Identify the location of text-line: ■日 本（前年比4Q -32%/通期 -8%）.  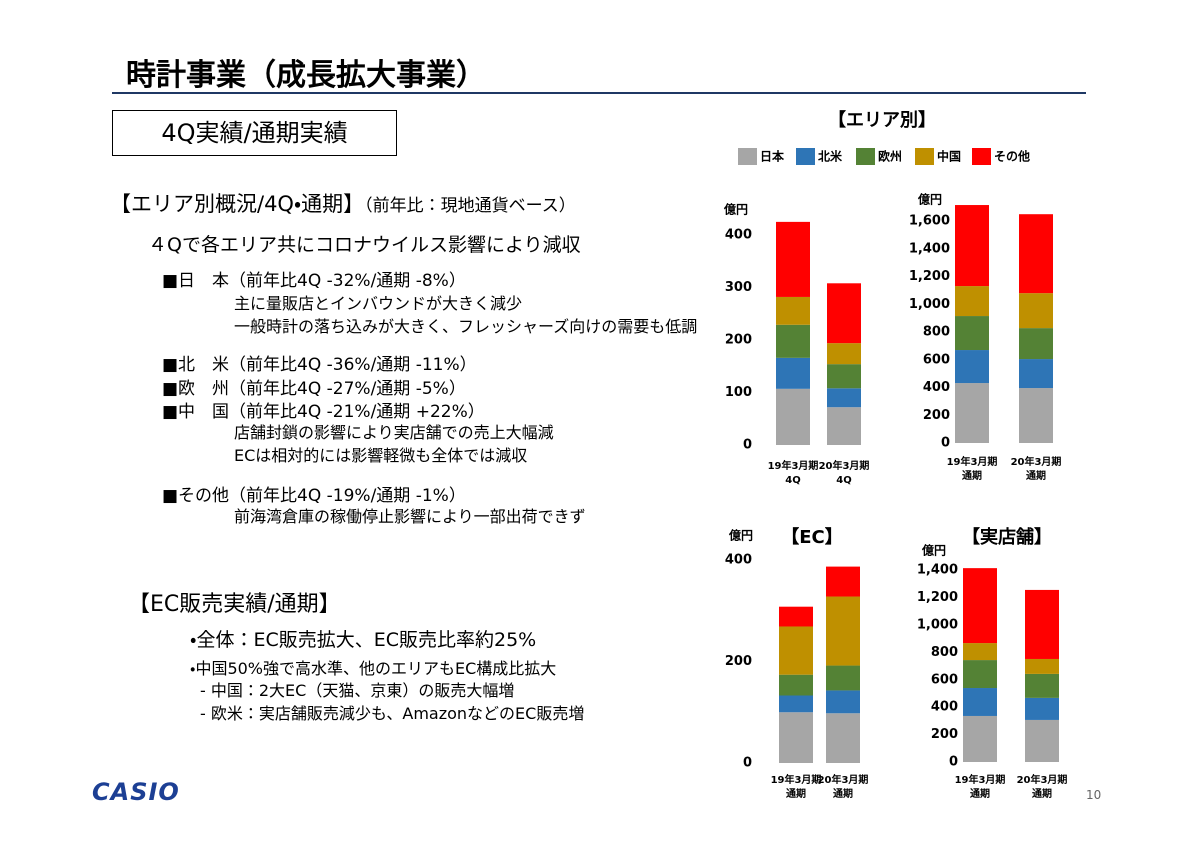
(314, 281).